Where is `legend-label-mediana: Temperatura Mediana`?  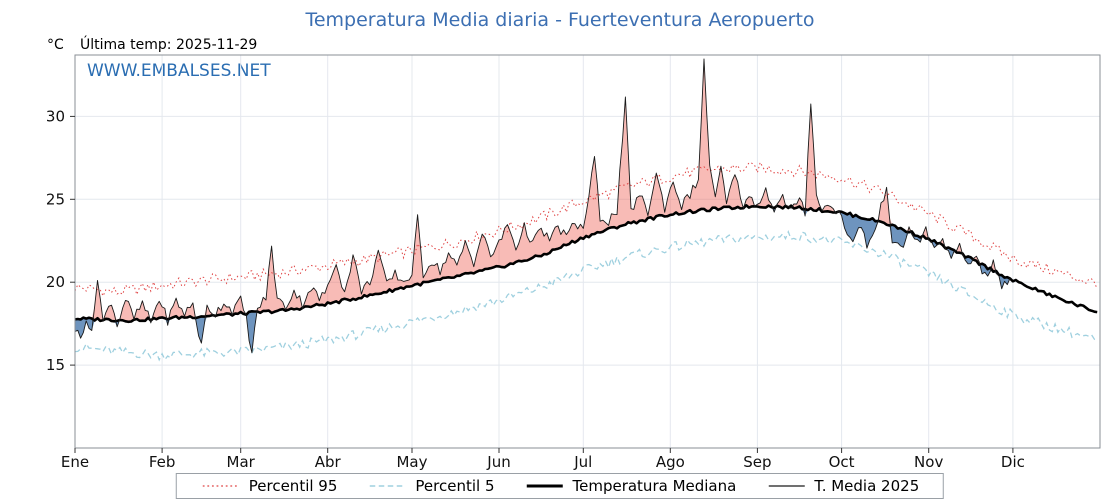
legend-label-mediana: Temperatura Mediana is located at coordinates (654, 486).